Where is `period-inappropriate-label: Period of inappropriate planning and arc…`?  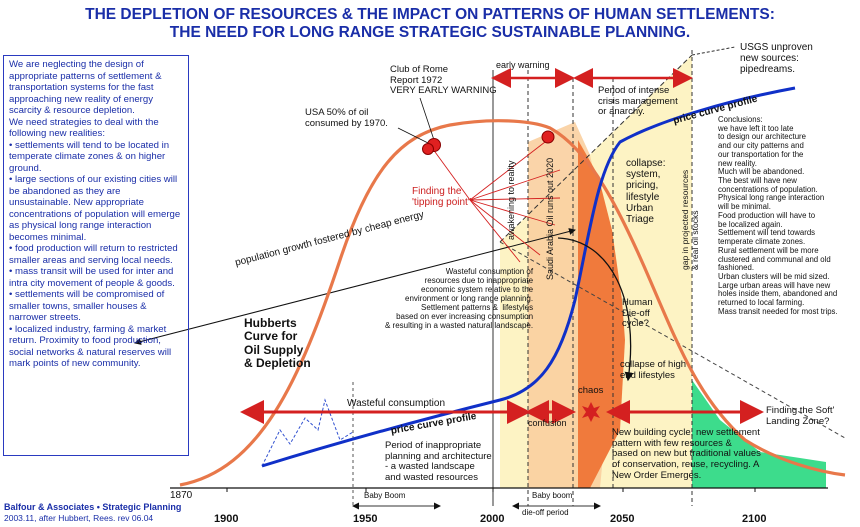 period-inappropriate-label: Period of inappropriate planning and arc… is located at coordinates (438, 461).